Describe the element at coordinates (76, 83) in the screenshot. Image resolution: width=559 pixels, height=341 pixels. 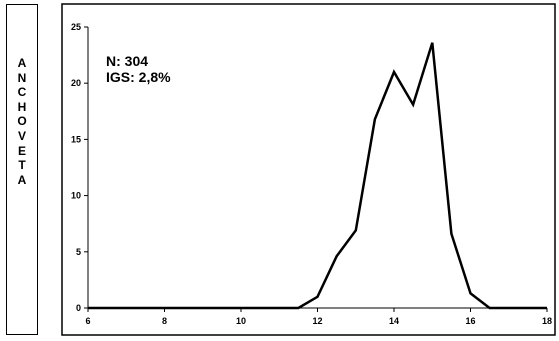
I see `y-tick-label: 20` at that location.